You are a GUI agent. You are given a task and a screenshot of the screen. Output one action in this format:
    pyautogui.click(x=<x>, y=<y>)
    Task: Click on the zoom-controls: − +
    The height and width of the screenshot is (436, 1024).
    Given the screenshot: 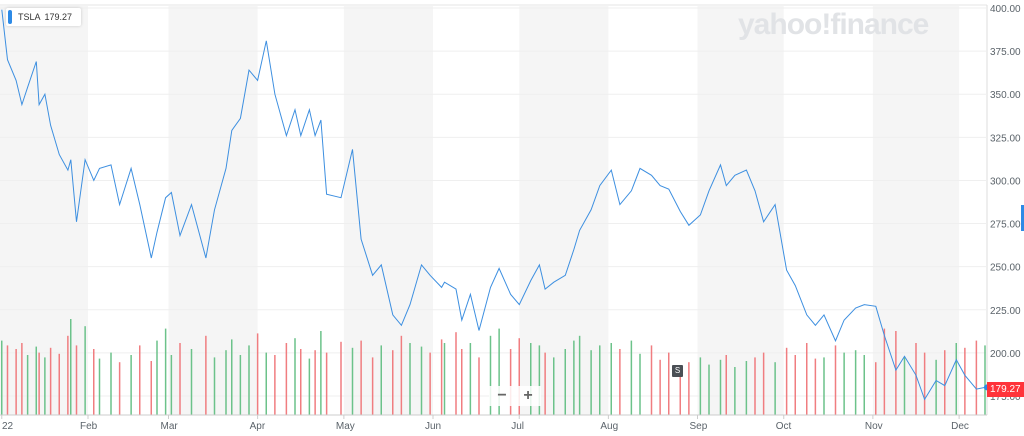 What is the action you would take?
    pyautogui.click(x=515, y=396)
    